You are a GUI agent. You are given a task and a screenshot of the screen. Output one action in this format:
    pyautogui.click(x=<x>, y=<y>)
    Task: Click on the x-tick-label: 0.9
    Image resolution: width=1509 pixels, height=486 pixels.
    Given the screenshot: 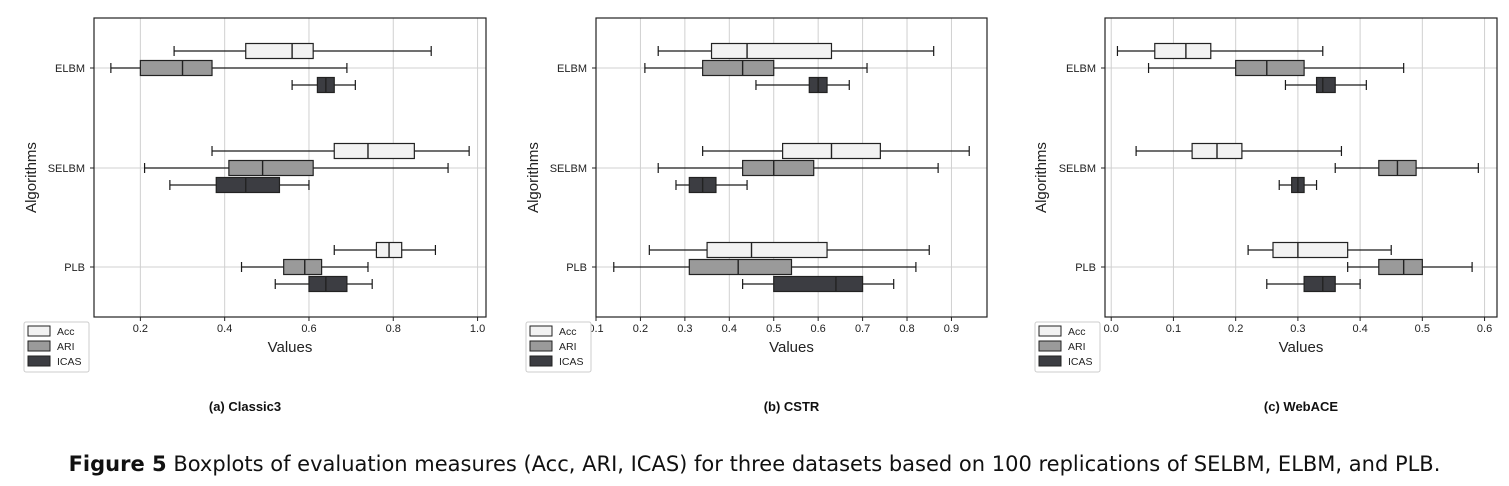 What is the action you would take?
    pyautogui.click(x=951, y=329)
    